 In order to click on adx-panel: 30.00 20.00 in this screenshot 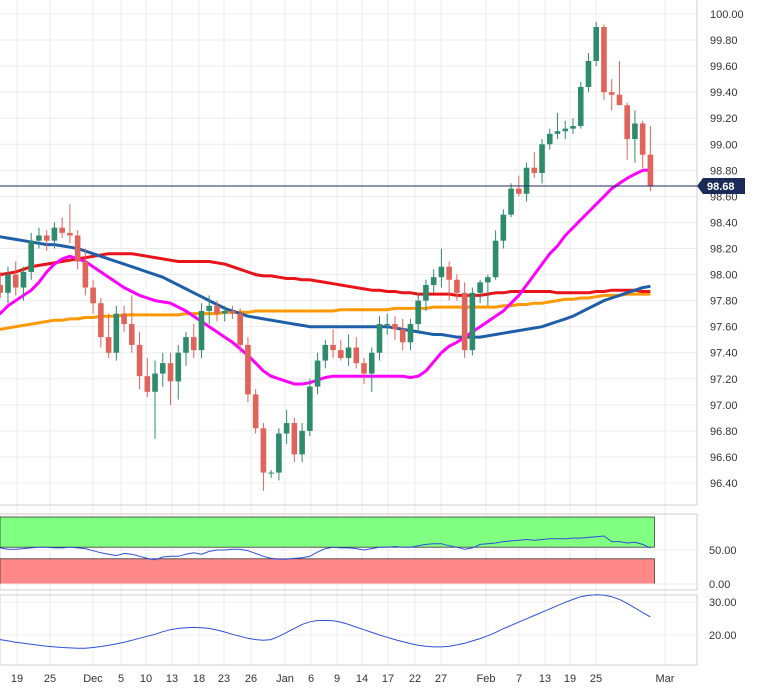, I will do `click(368, 630)`.